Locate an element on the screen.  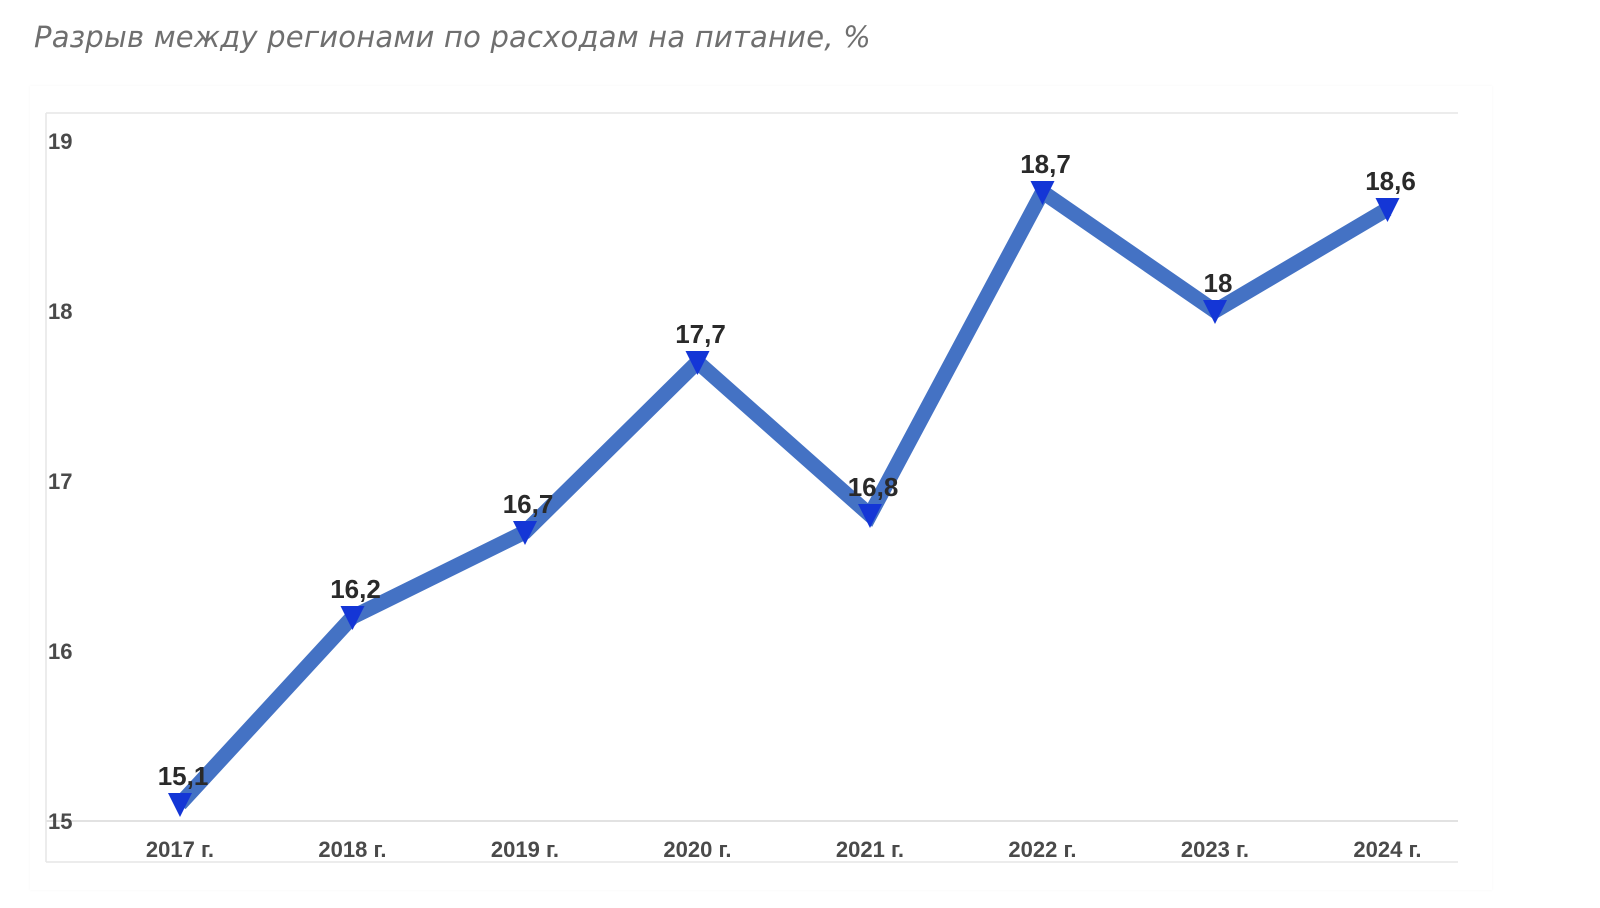
data-label: 17,7 is located at coordinates (700, 334).